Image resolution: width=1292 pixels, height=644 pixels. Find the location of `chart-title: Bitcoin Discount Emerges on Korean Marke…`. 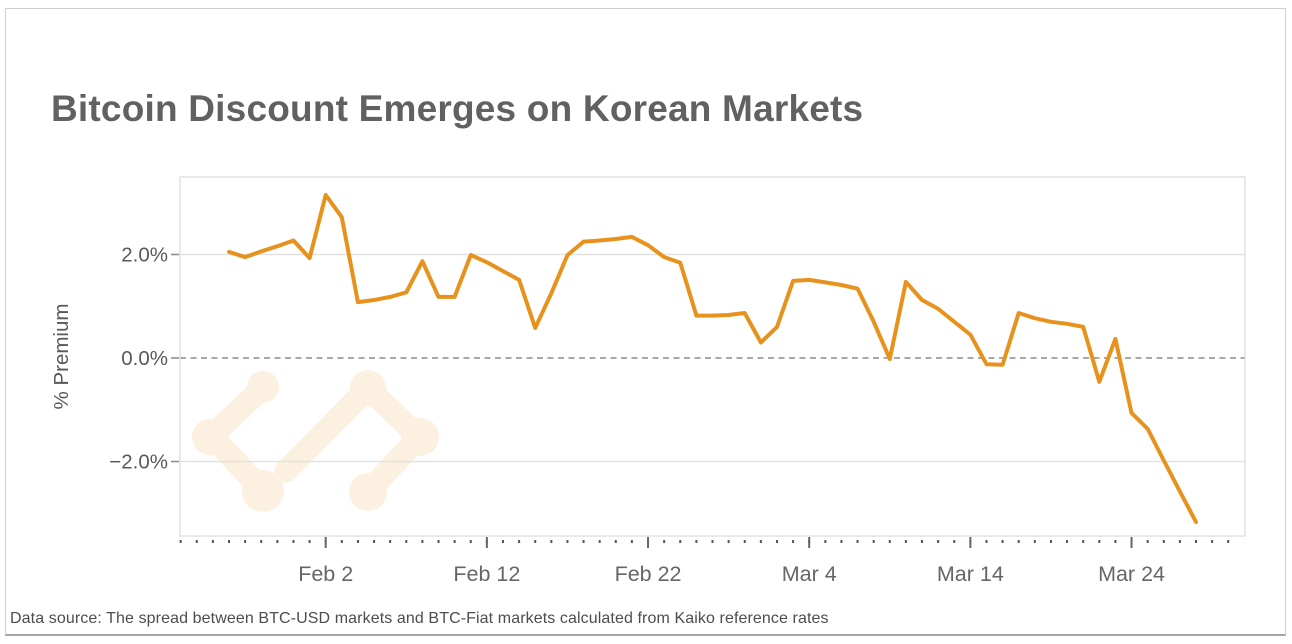

chart-title: Bitcoin Discount Emerges on Korean Marke… is located at coordinates (457, 108).